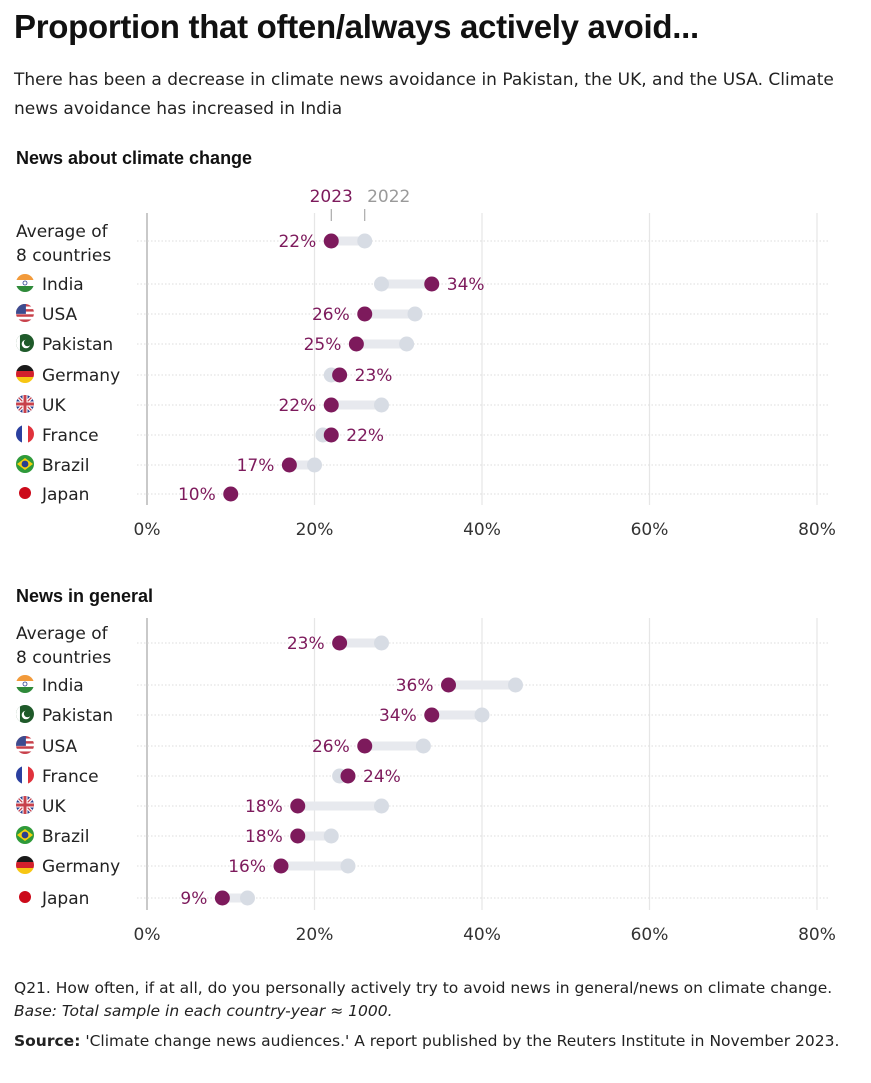 Image resolution: width=871 pixels, height=1083 pixels. What do you see at coordinates (297, 406) in the screenshot?
I see `value-label: 22%` at bounding box center [297, 406].